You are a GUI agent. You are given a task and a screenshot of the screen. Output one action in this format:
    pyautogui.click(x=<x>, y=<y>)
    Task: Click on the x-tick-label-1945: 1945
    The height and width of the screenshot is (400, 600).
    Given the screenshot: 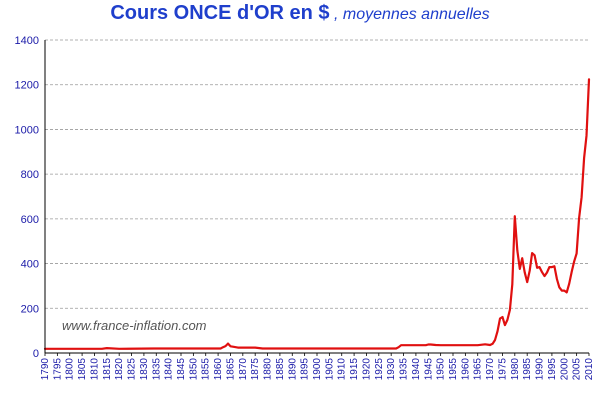 What is the action you would take?
    pyautogui.click(x=428, y=369)
    